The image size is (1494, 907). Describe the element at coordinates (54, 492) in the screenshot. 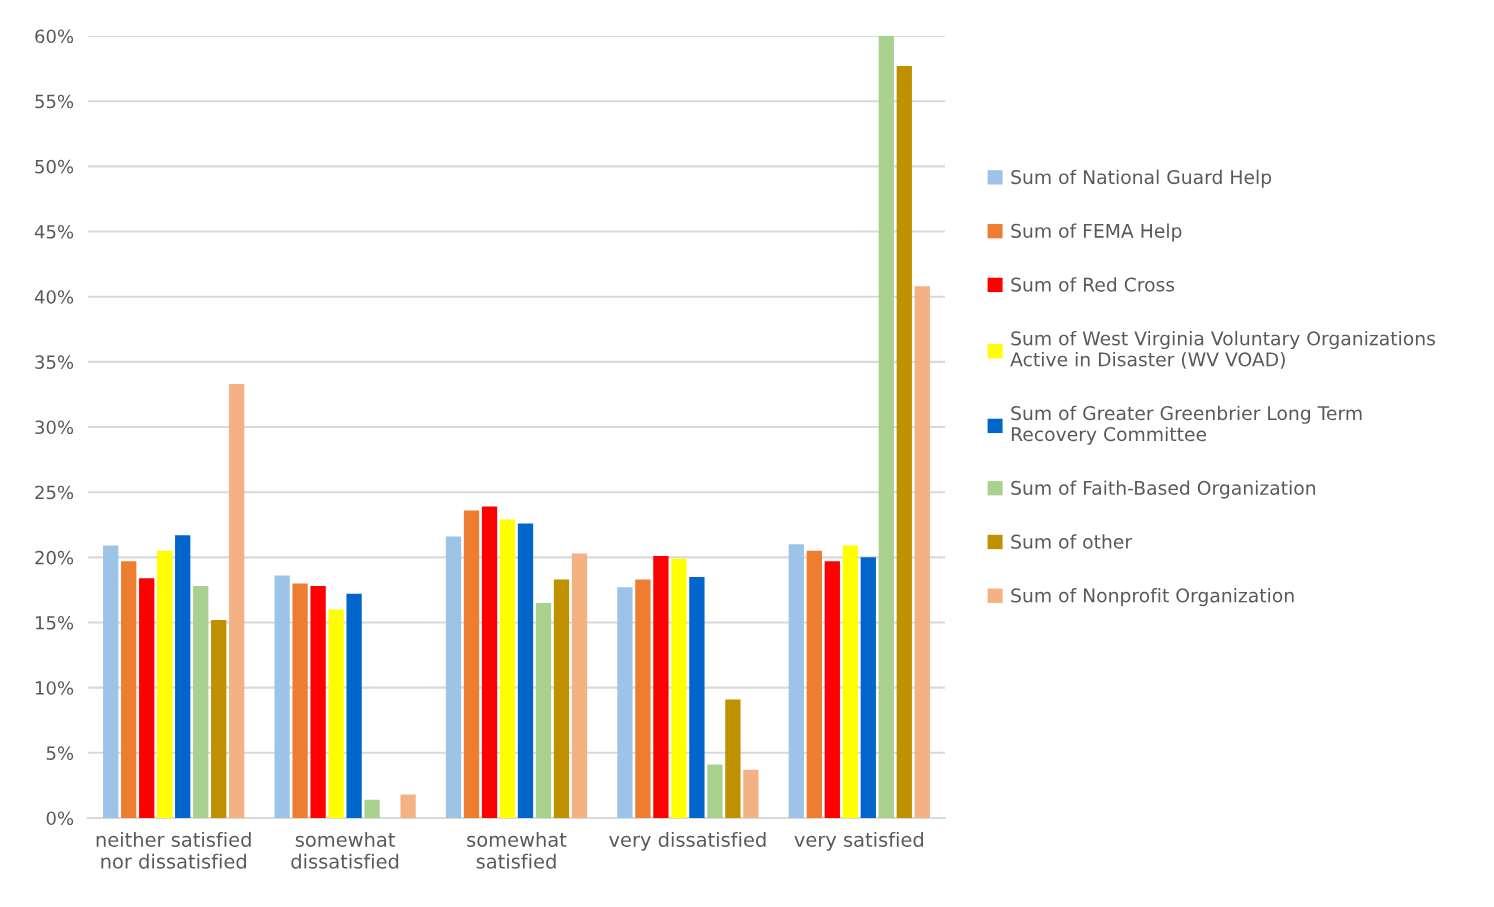

I see `y-tick-label: 25%` at that location.